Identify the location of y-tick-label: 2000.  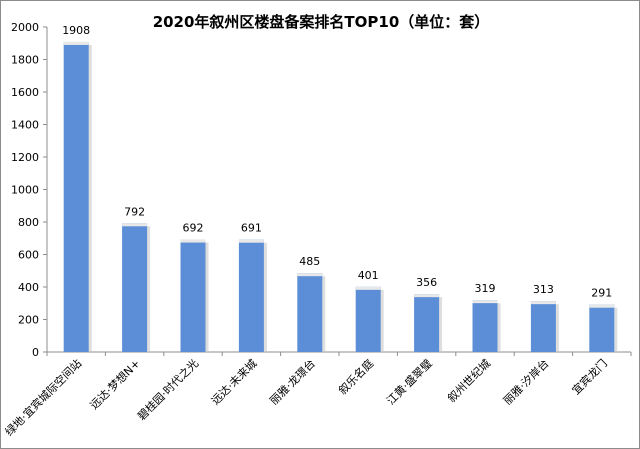
(25, 27).